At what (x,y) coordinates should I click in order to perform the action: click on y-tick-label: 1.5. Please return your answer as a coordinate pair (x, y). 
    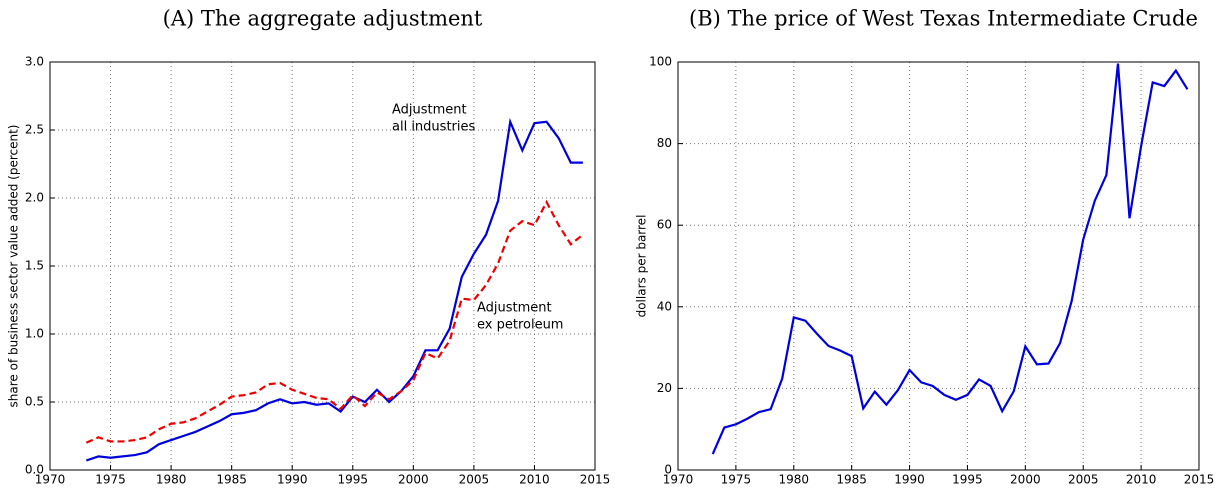
    Looking at the image, I should click on (34, 266).